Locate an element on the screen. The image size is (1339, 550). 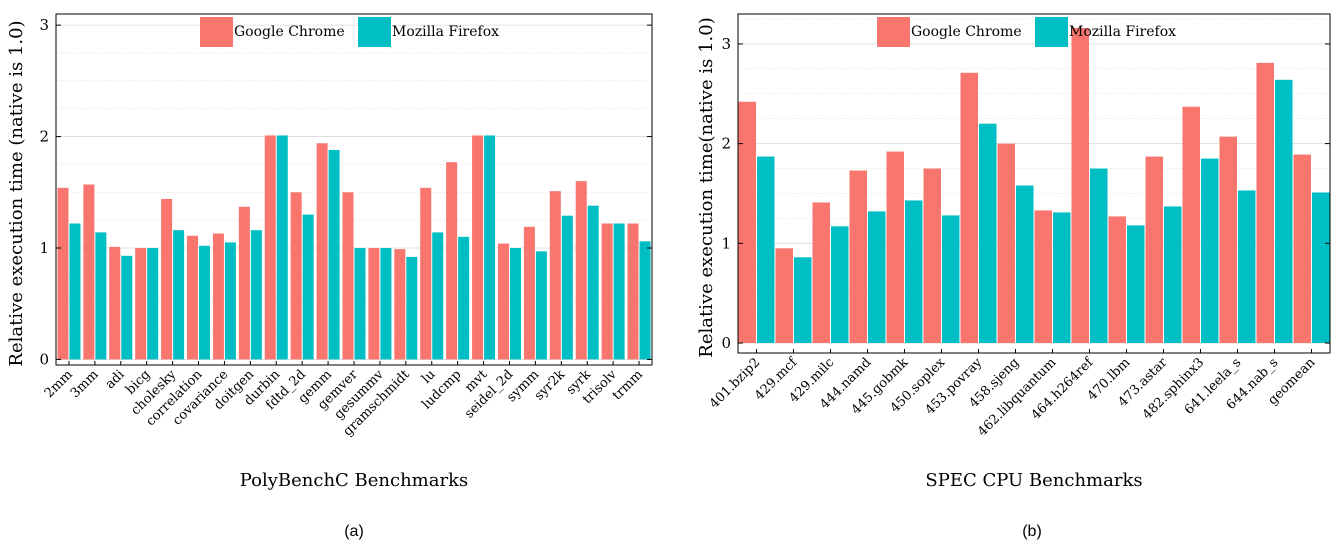
bar-chrome-470-lbm is located at coordinates (1117, 280).